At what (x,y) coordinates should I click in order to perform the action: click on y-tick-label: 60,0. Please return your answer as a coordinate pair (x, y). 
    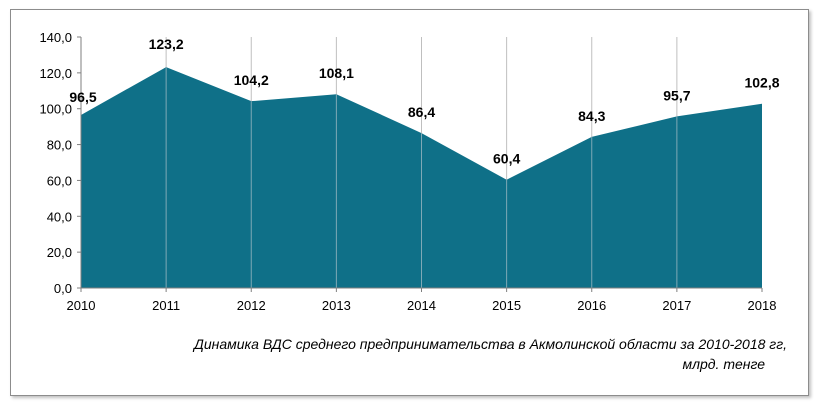
    Looking at the image, I should click on (59, 180).